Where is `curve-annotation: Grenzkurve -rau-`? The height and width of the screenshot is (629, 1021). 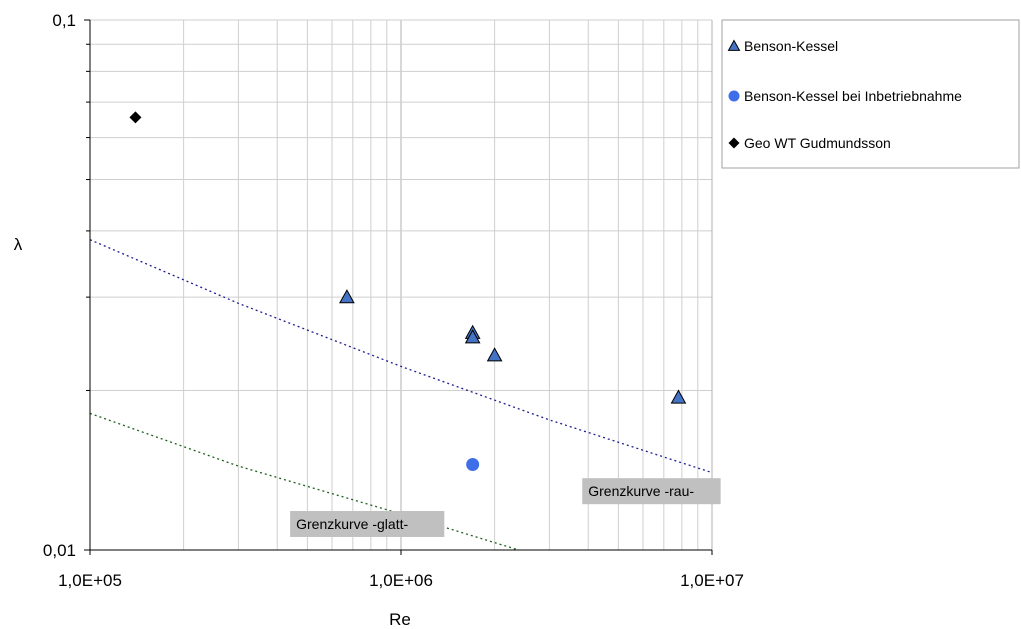
curve-annotation: Grenzkurve -rau- is located at coordinates (651, 491).